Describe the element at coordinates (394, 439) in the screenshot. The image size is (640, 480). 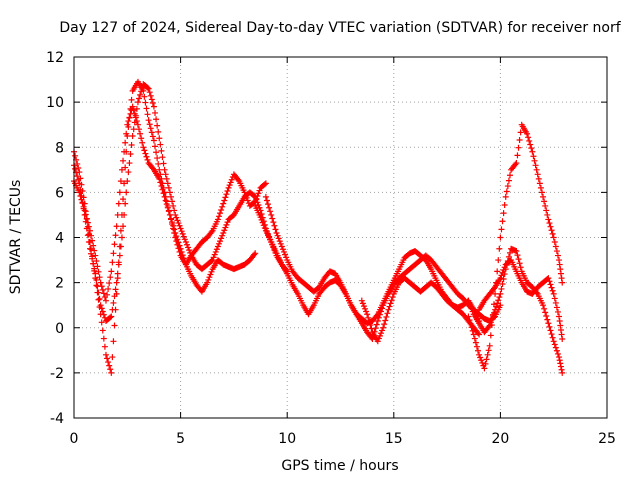
I see `x-tick-label: 15` at that location.